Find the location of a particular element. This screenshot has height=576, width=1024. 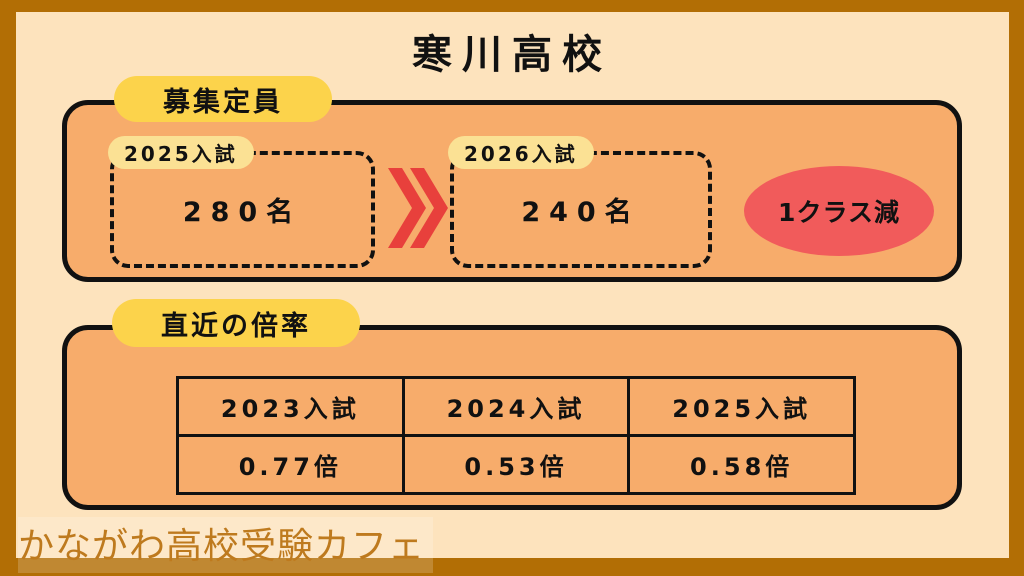

ratio-value-cell: 0.77倍 is located at coordinates (290, 464).